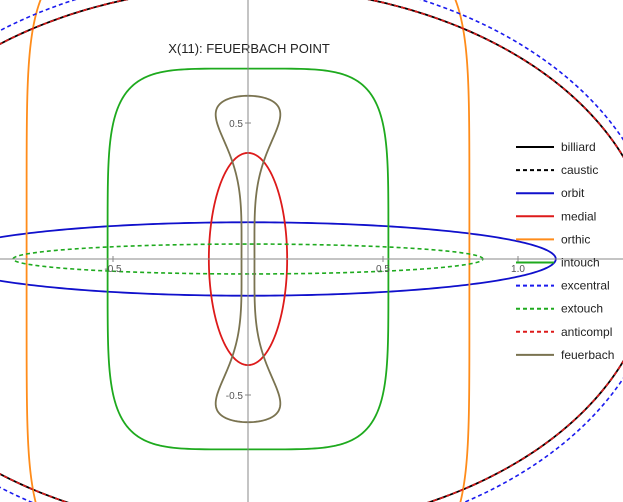  What do you see at coordinates (383, 269) in the screenshot?
I see `x-tick-label: 0.5` at bounding box center [383, 269].